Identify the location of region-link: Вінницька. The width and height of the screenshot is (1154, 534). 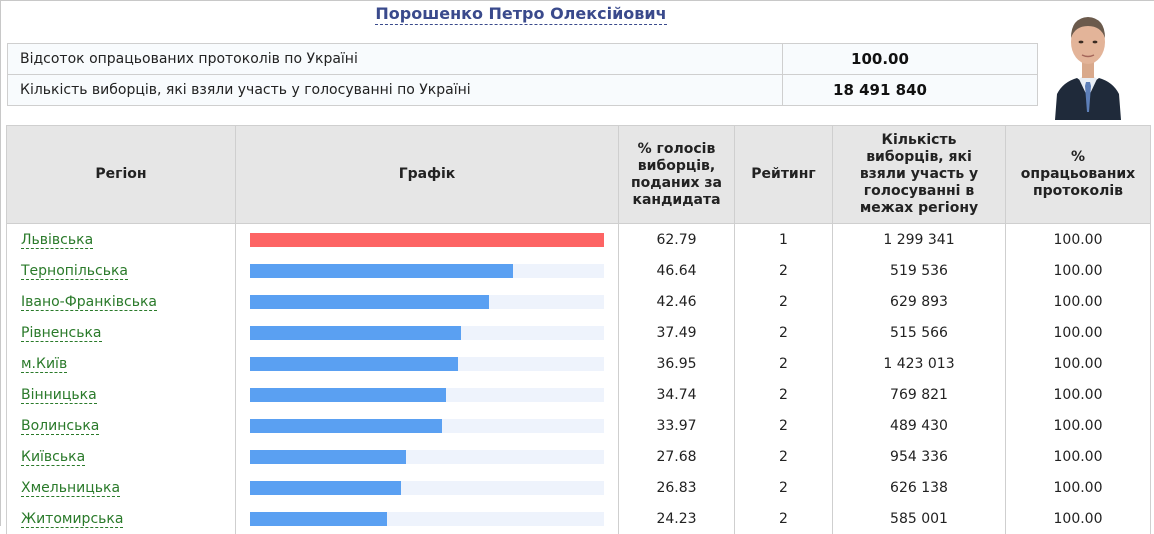
(59, 395).